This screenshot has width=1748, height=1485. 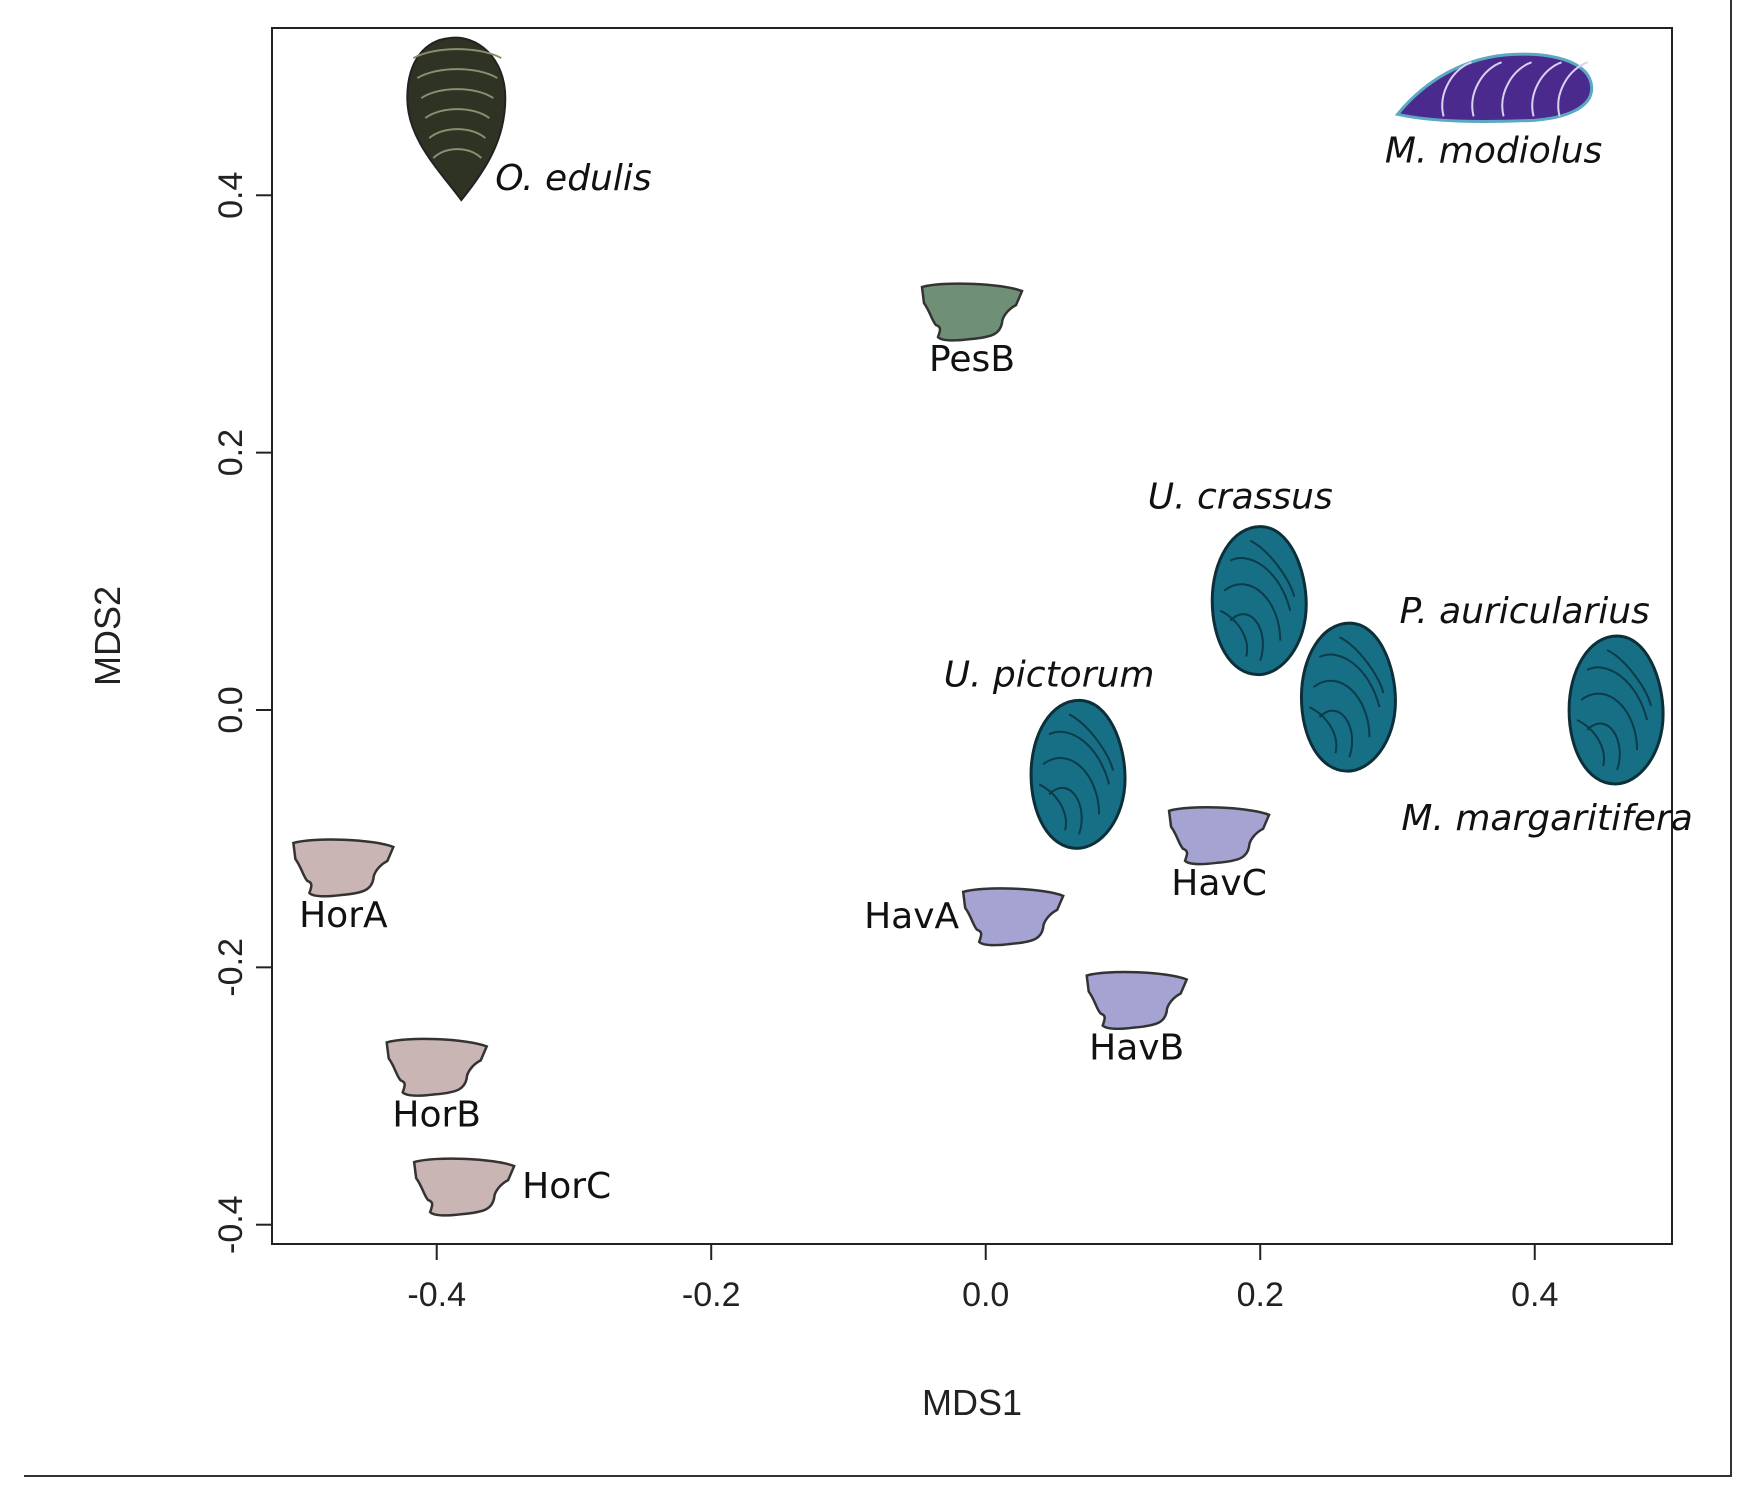 I want to click on y-tick-label: 0.4, so click(x=231, y=195).